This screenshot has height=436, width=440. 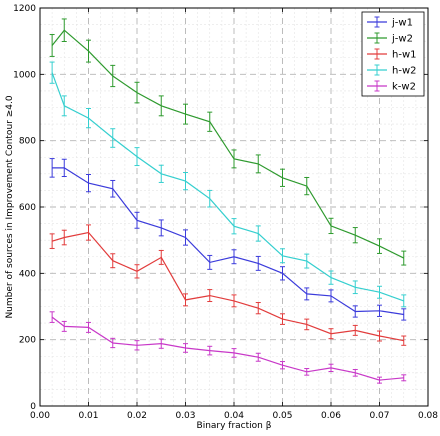 What do you see at coordinates (234, 416) in the screenshot?
I see `x-tick-label: 0.04` at bounding box center [234, 416].